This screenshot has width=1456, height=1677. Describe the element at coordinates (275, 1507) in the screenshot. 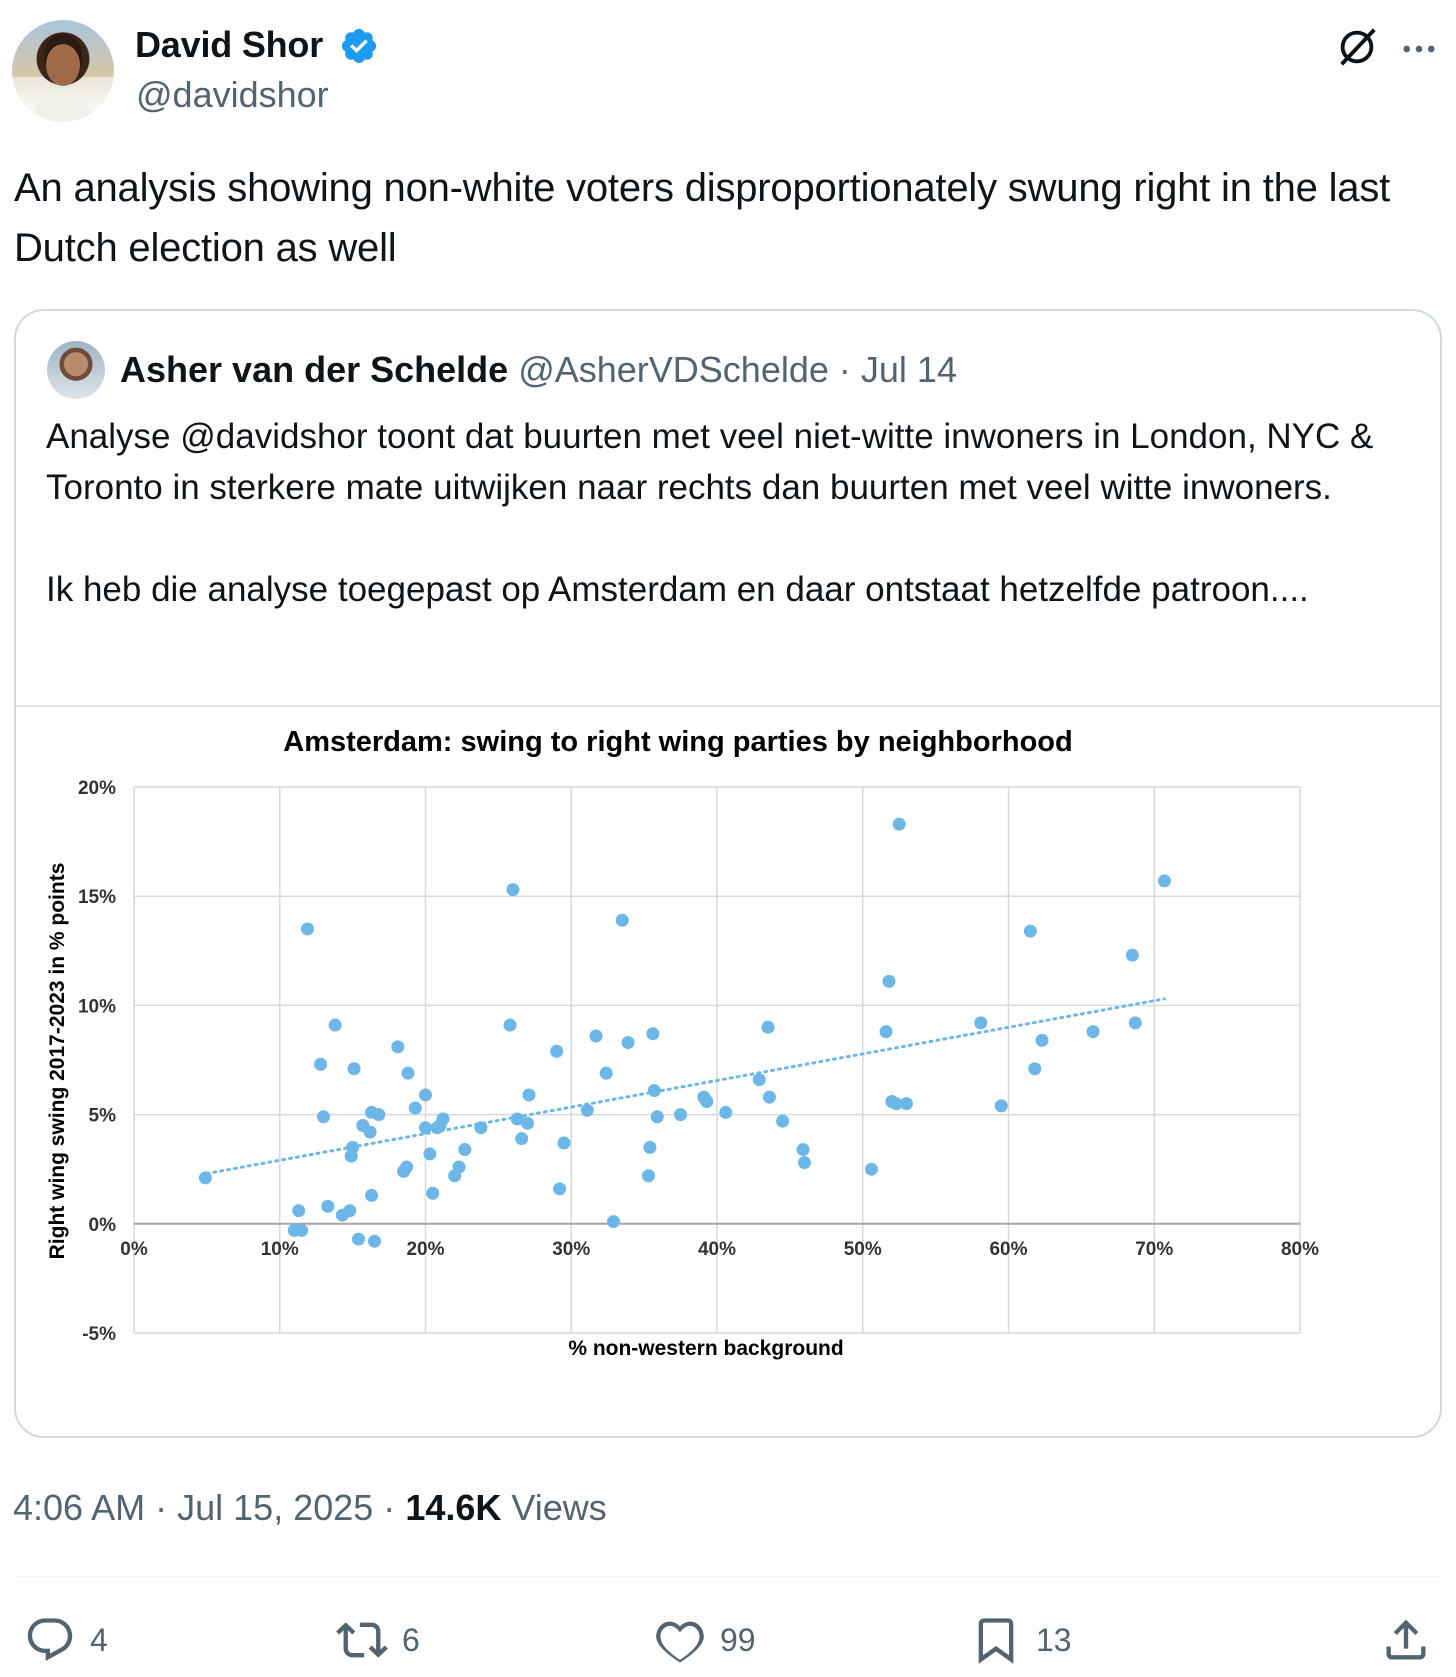

I see `tweet-date: Jul 15, 2025` at that location.